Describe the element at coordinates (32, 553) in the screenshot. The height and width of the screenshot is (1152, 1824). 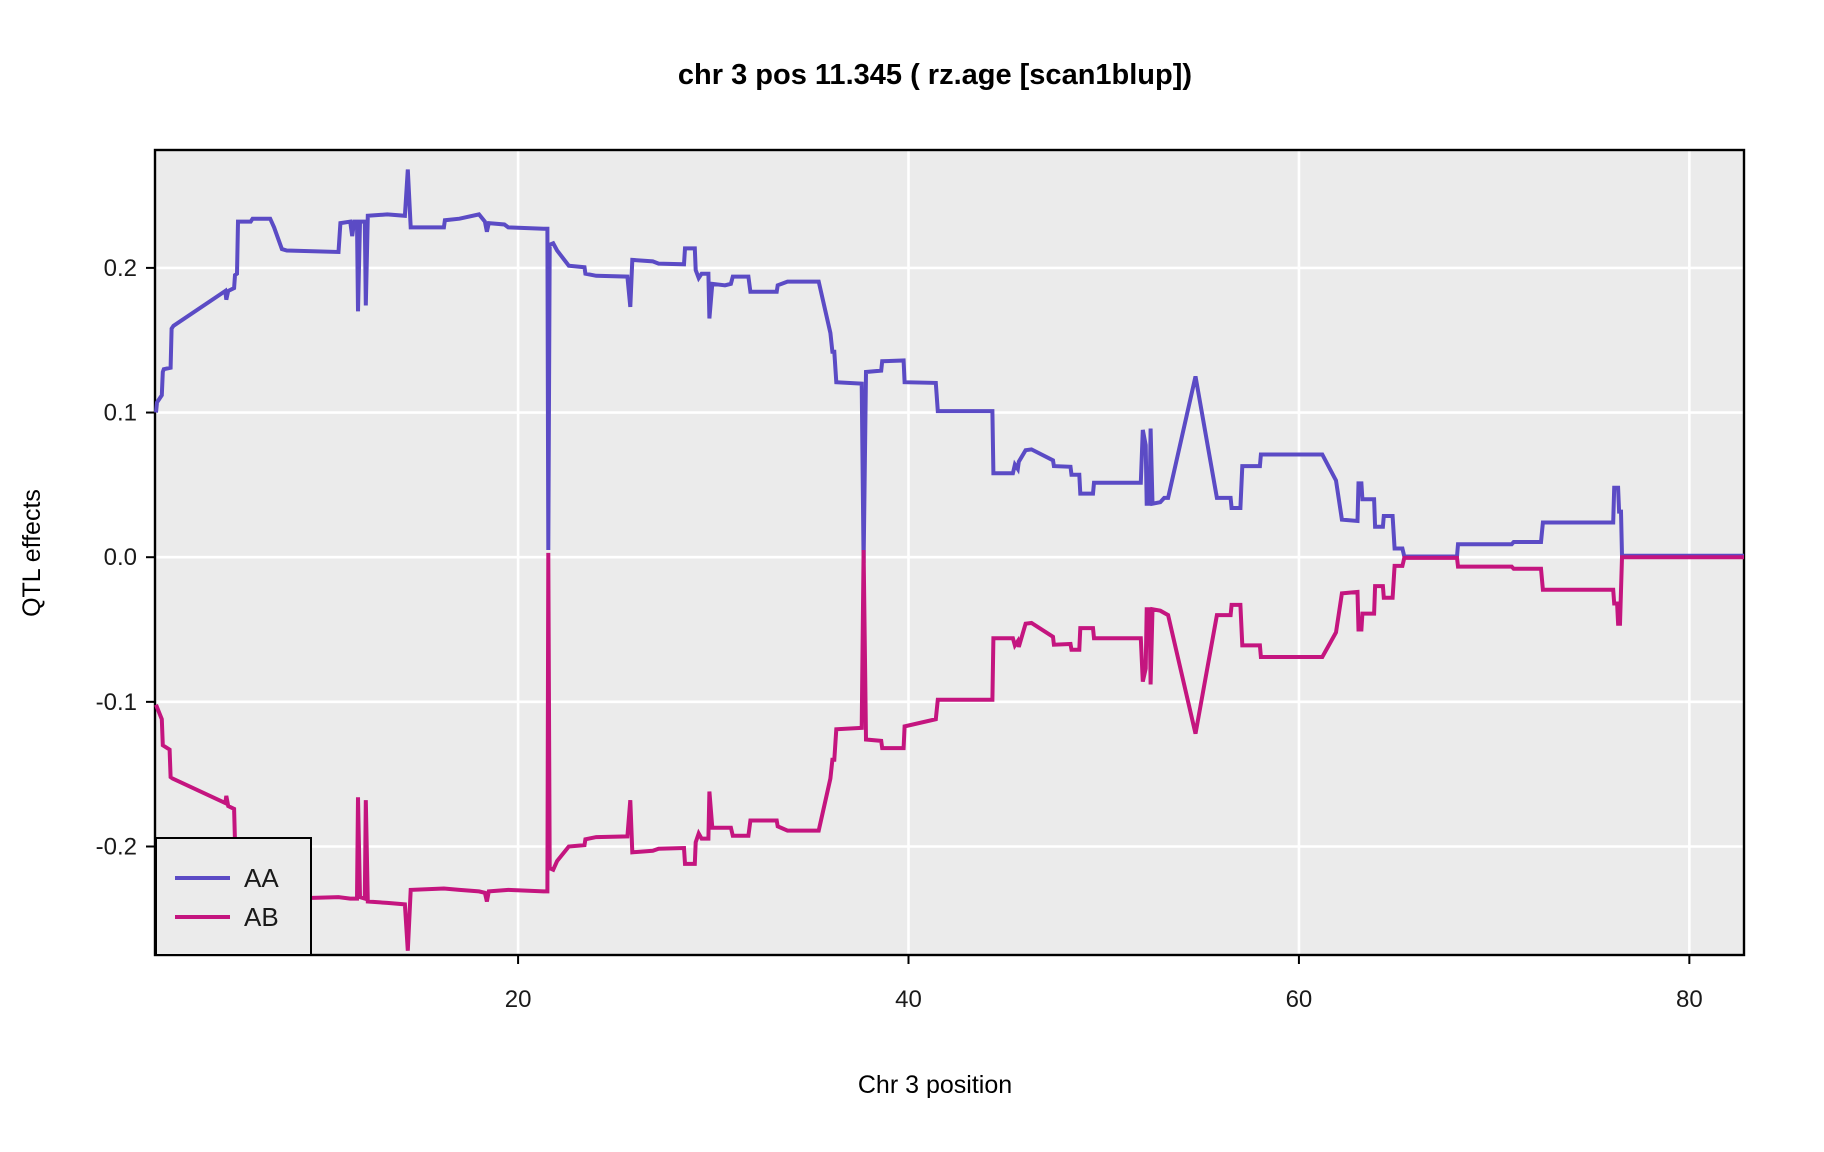
I see `y-axis-title: QTL effects` at that location.